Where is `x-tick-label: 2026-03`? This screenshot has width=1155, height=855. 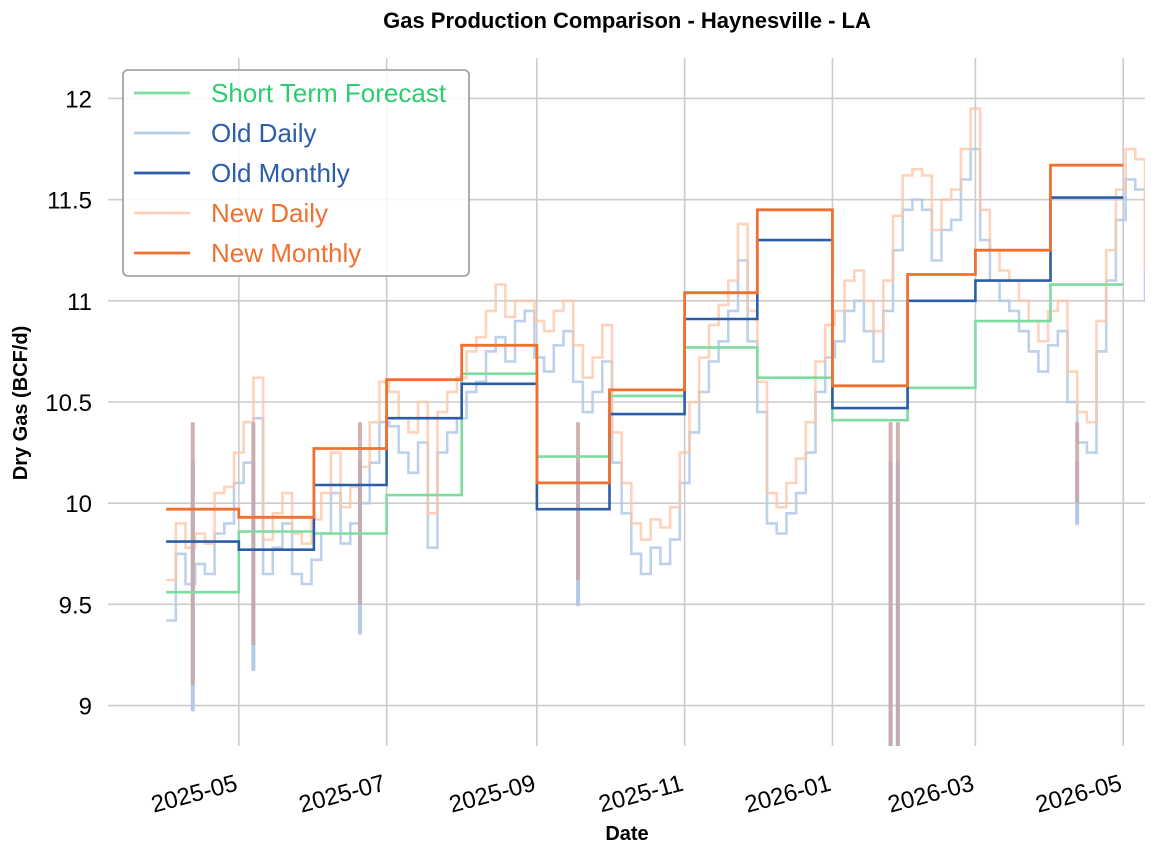
x-tick-label: 2026-03 is located at coordinates (931, 794).